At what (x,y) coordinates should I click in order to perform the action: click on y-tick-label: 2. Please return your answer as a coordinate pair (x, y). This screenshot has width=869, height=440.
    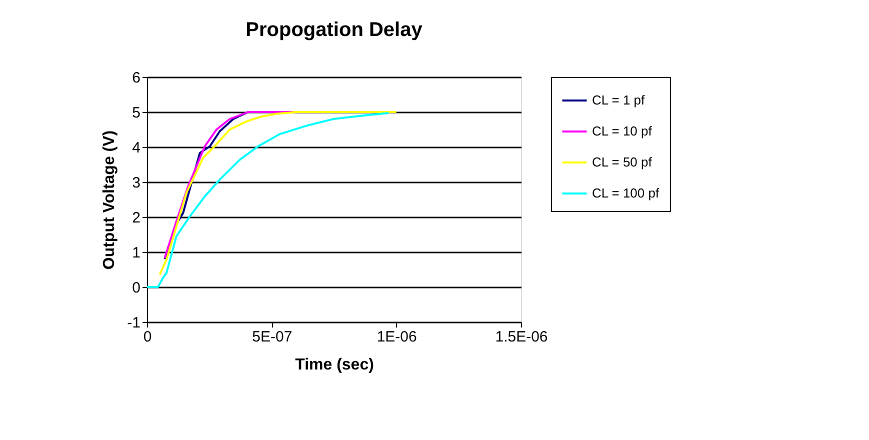
    Looking at the image, I should click on (136, 218).